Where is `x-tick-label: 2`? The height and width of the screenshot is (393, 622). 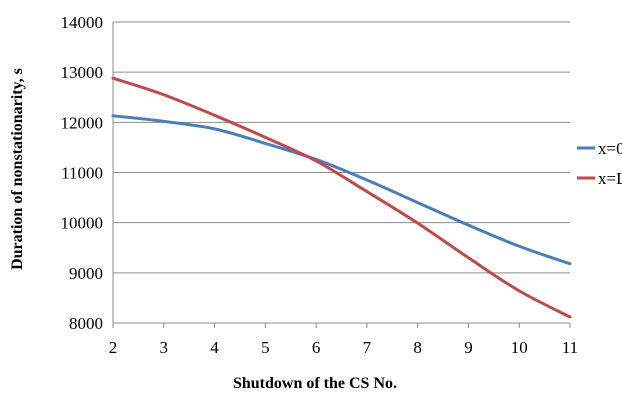
x-tick-label: 2 is located at coordinates (113, 347).